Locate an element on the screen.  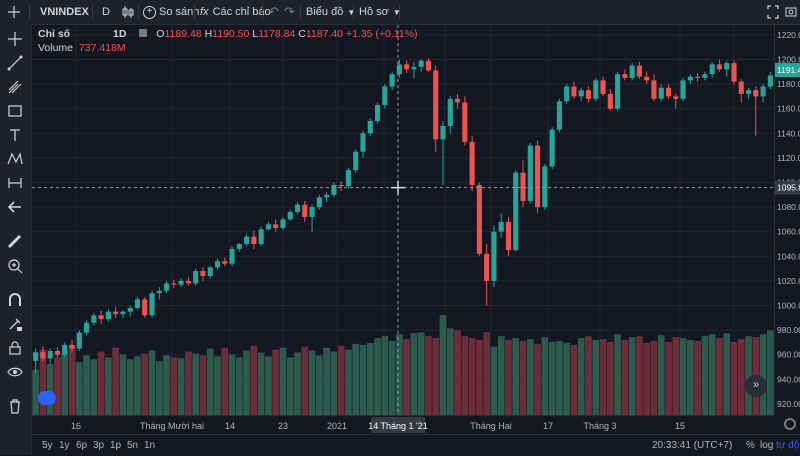
trend-line-icon is located at coordinates (15, 63).